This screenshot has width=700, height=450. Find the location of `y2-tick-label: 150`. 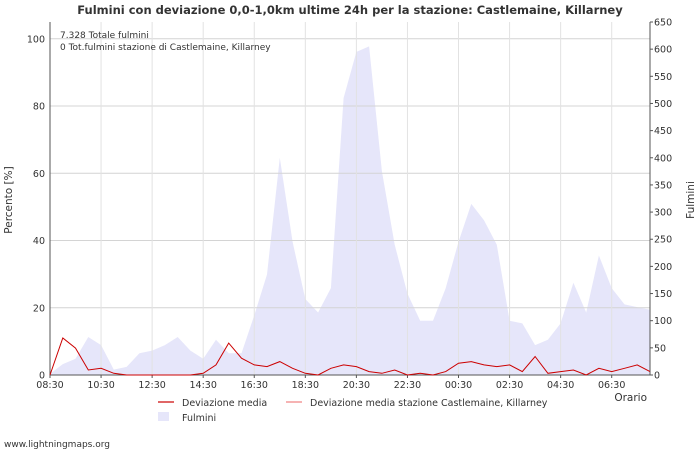

y2-tick-label: 150 is located at coordinates (663, 294).